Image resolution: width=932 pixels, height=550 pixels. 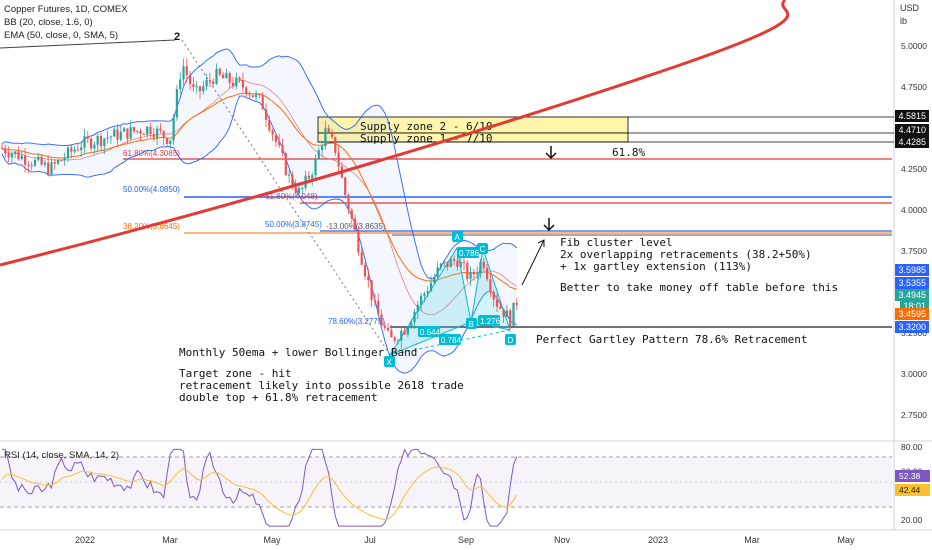 What do you see at coordinates (259, 493) in the screenshot?
I see `rsi-ma-line` at bounding box center [259, 493].